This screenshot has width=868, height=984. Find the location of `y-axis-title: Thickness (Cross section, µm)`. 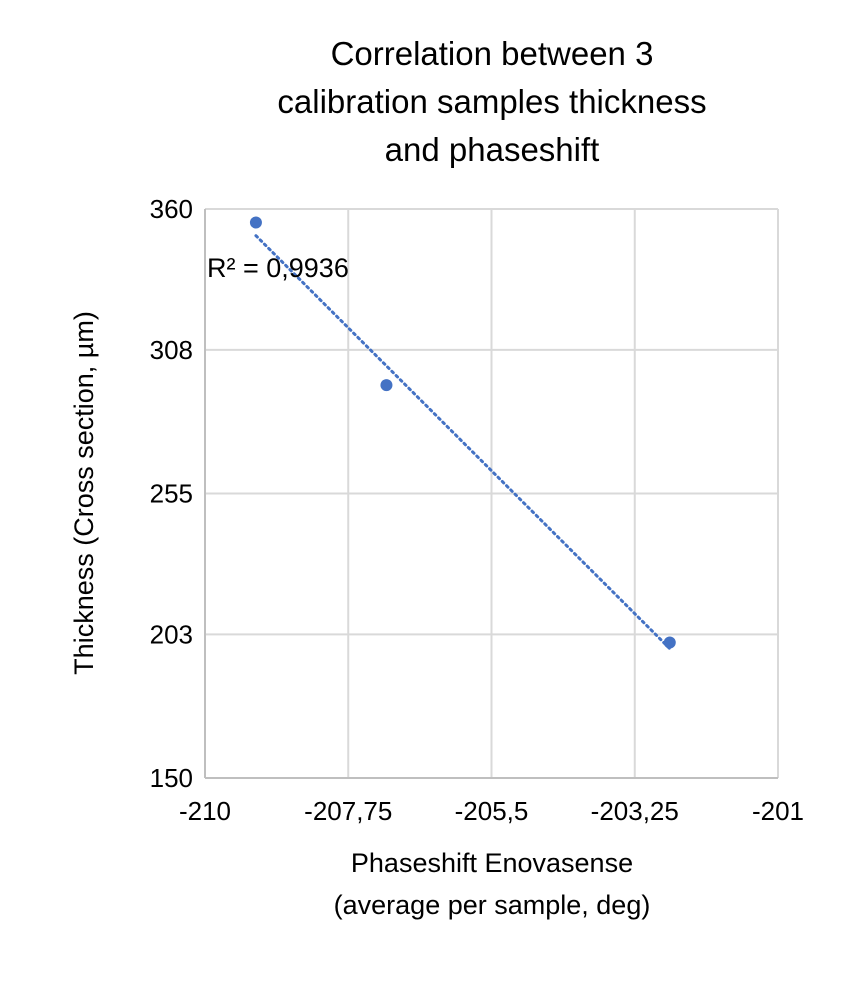

y-axis-title: Thickness (Cross section, µm) is located at coordinates (84, 493).